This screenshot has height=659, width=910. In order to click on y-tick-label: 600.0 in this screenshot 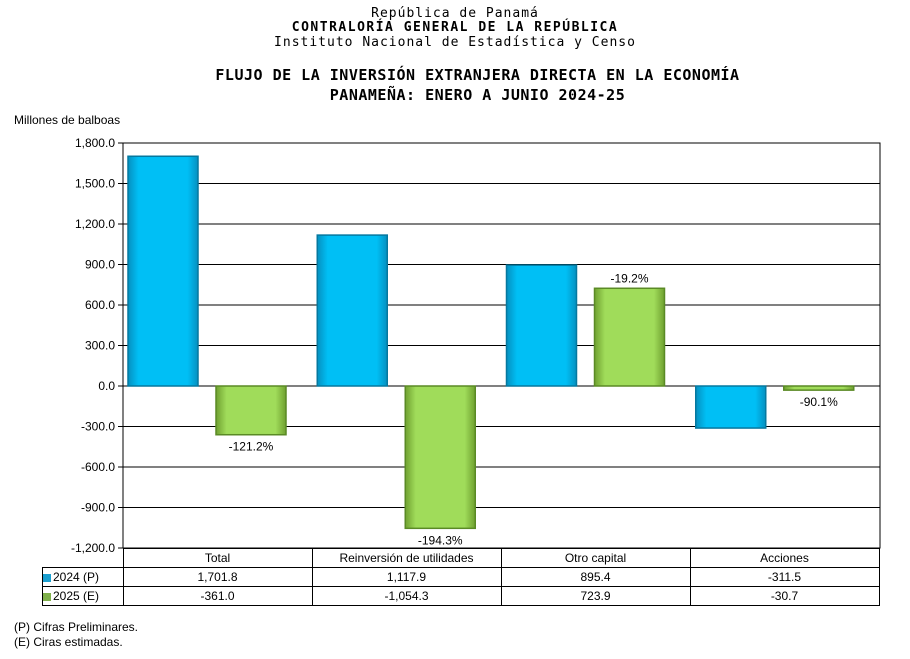, I will do `click(100, 305)`.